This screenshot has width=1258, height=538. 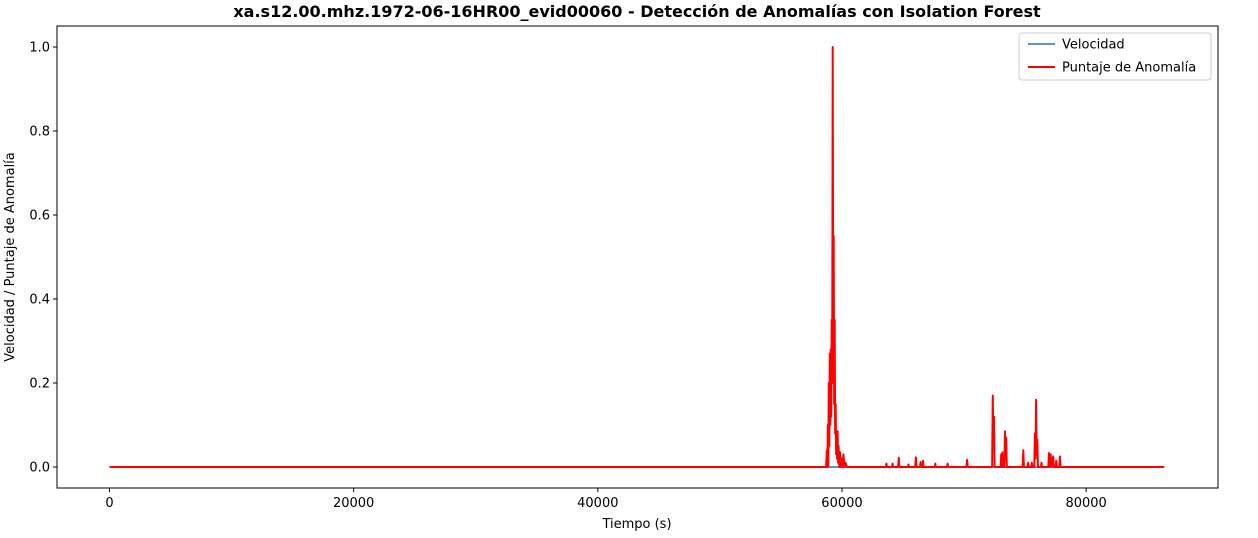 I want to click on x-tick-label: 40000, so click(x=597, y=503).